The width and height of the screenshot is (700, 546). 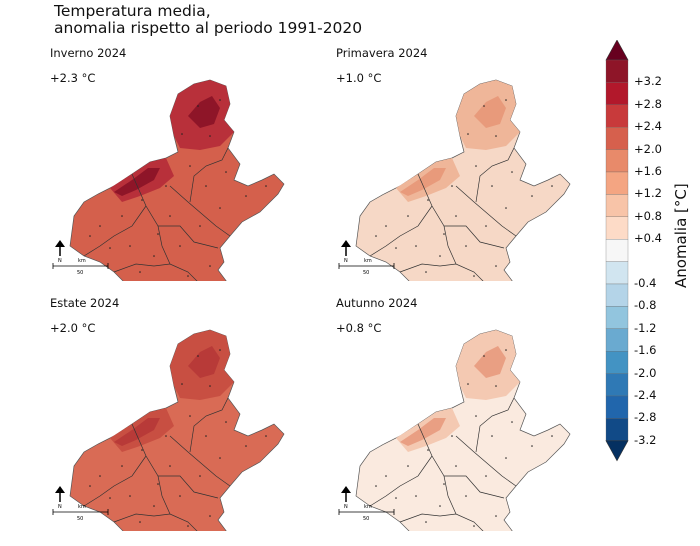 I want to click on colorbar-tick-label: -2.8, so click(x=645, y=417).